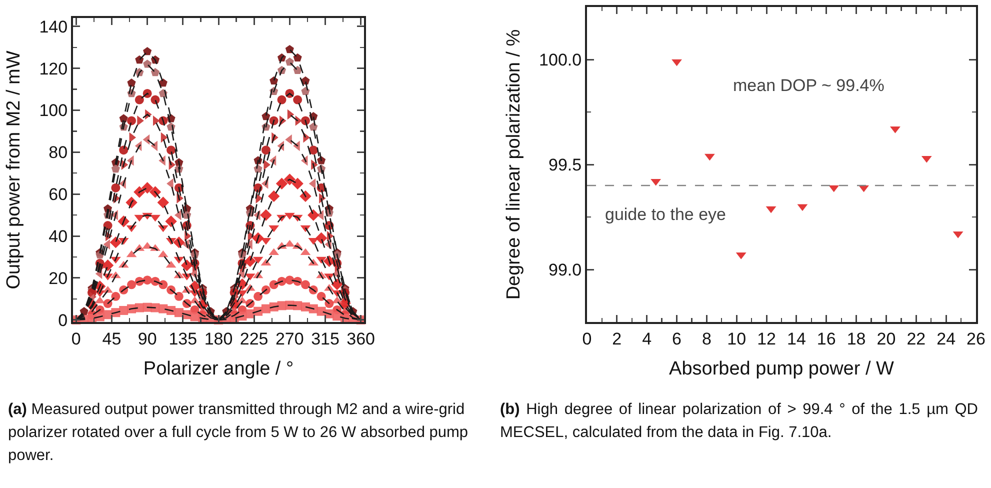 This screenshot has height=488, width=991. I want to click on x-tick-label: 135, so click(183, 338).